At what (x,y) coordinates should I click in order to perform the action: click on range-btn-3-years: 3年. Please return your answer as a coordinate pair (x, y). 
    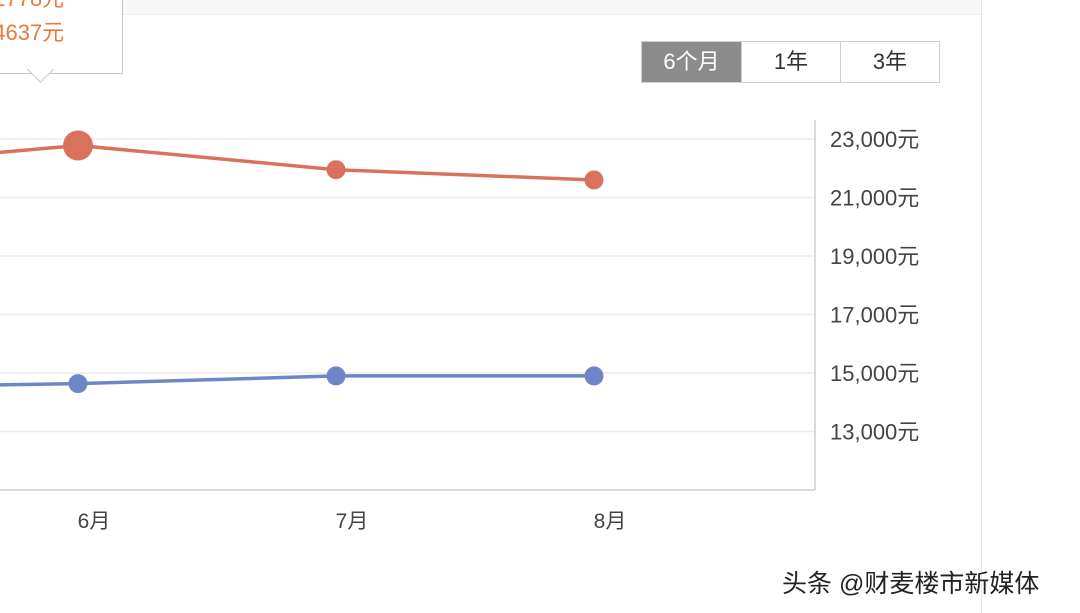
    Looking at the image, I should click on (889, 62).